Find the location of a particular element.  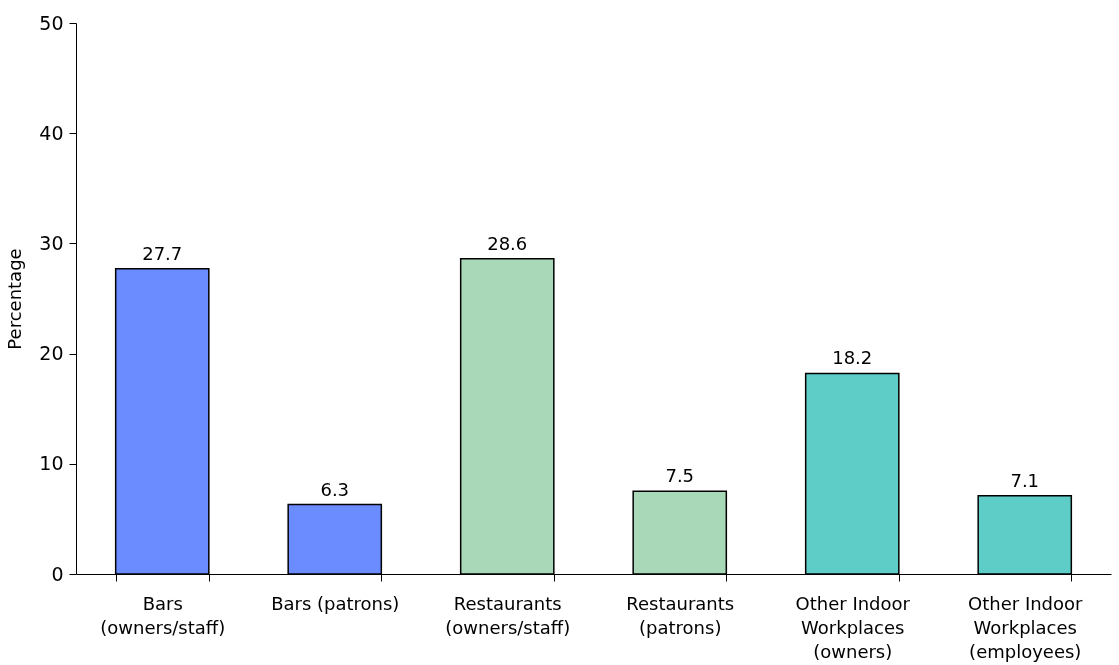

y-tick-label: 50 is located at coordinates (51, 22).